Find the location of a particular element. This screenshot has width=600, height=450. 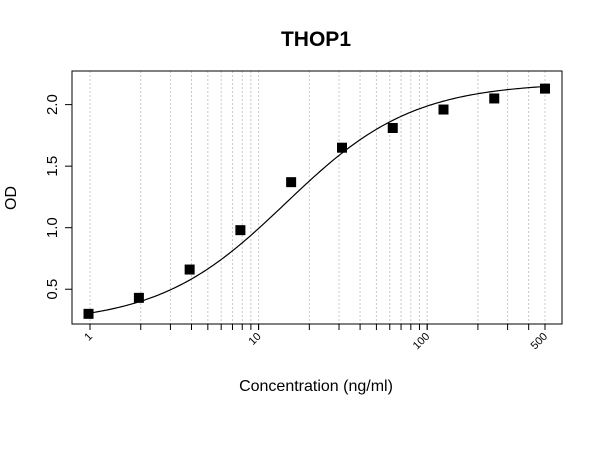

y-tick-label: 1.0 is located at coordinates (52, 227).